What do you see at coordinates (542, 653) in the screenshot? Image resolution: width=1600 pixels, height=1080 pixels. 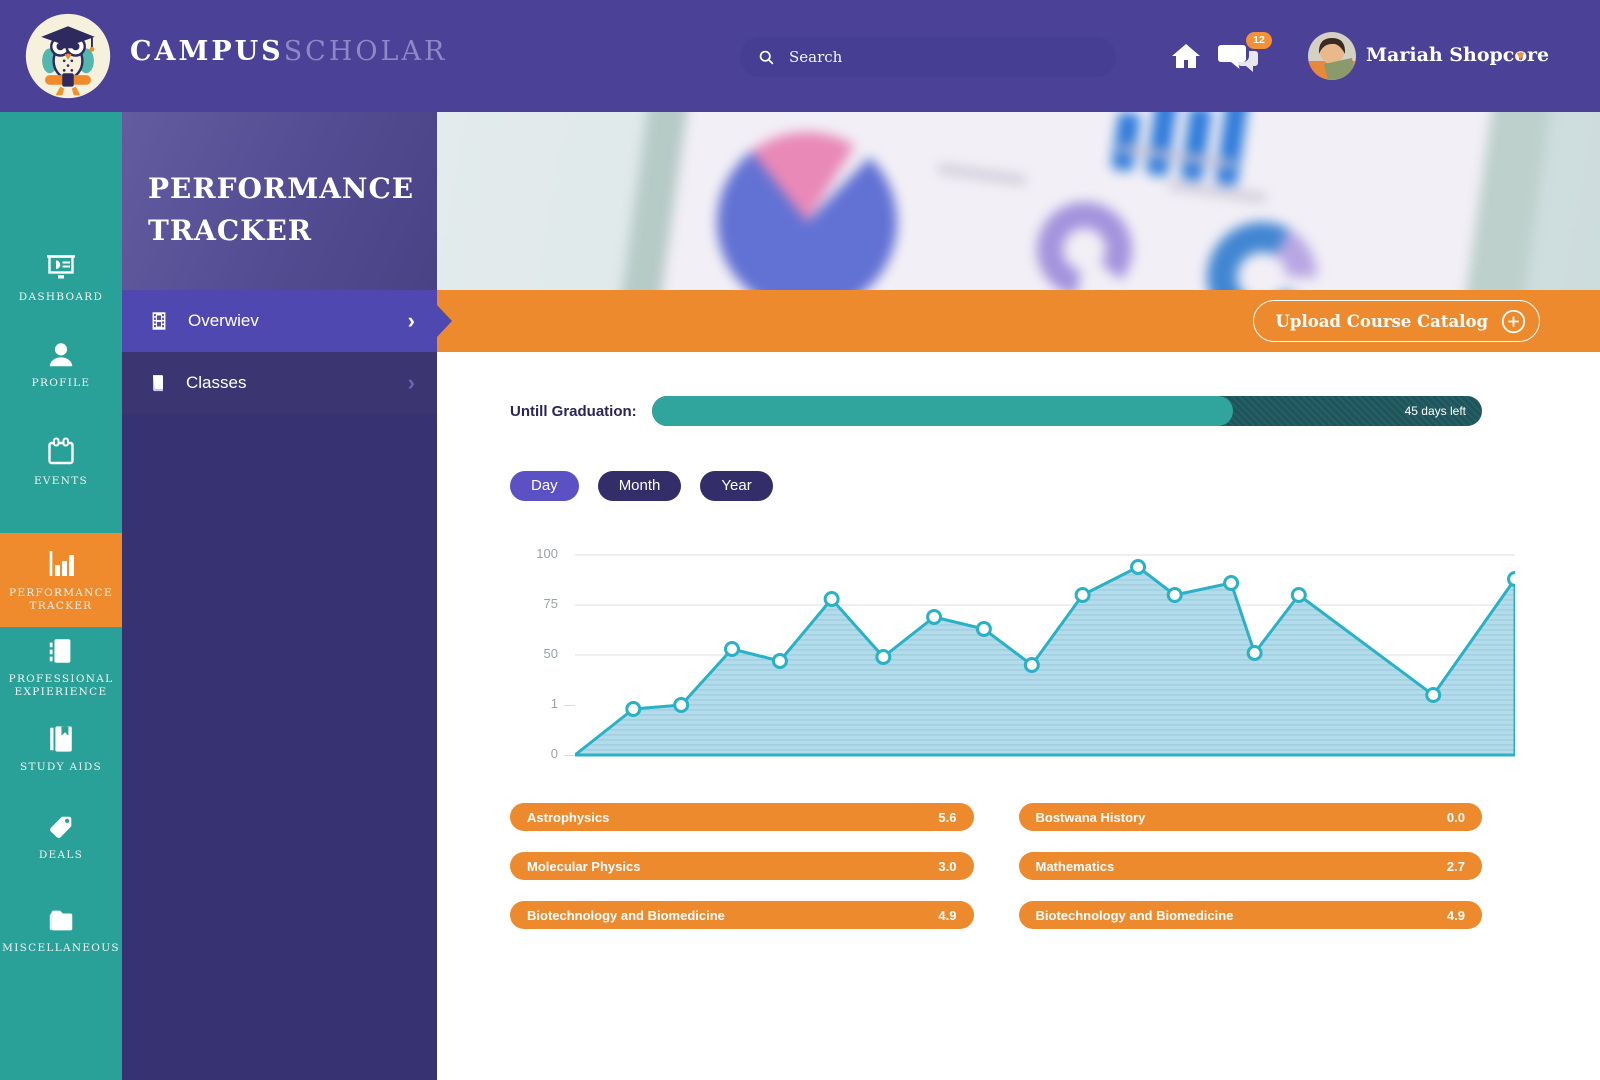 I see `chart-y-axis: 100 75 50 1 0` at bounding box center [542, 653].